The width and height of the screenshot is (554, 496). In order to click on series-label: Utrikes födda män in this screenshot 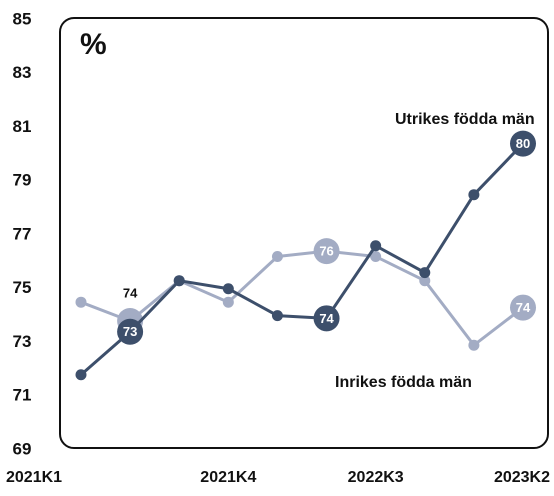, I will do `click(465, 119)`.